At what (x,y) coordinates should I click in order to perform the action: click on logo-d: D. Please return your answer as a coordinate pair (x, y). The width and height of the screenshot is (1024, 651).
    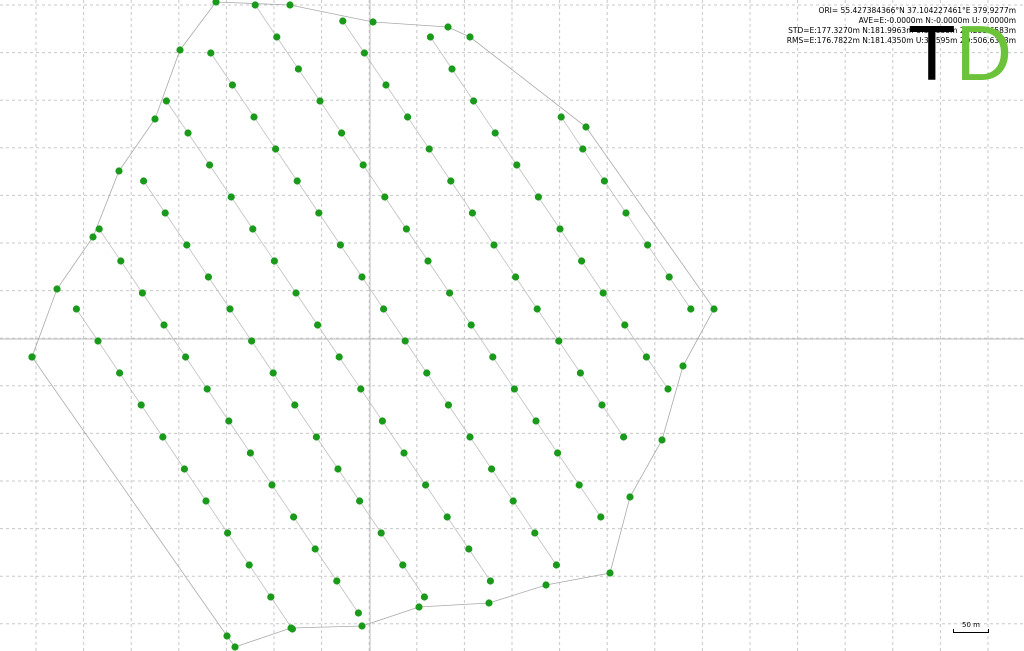
    Looking at the image, I should click on (983, 53).